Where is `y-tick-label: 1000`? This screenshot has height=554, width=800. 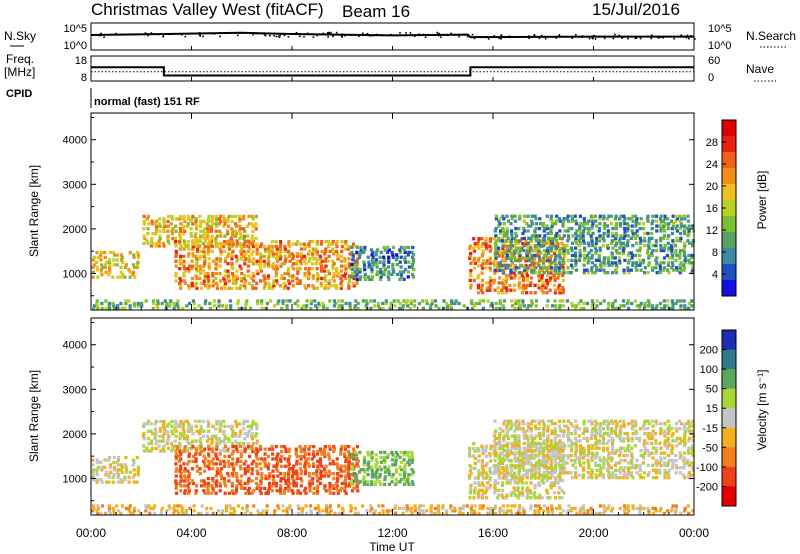
y-tick-label: 1000 is located at coordinates (75, 274).